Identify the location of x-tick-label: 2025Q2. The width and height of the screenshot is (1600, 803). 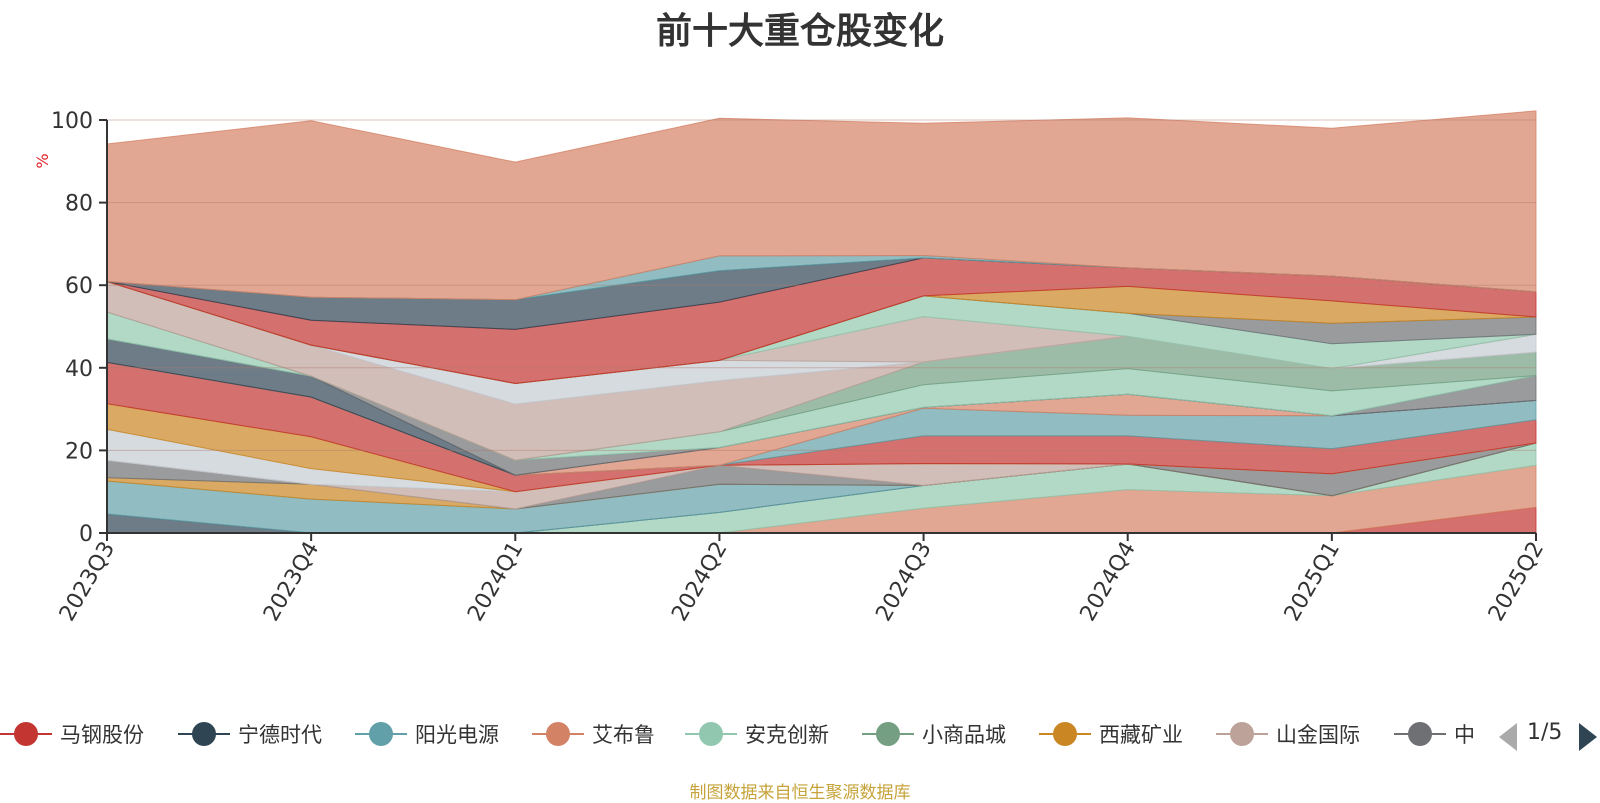
(1516, 582).